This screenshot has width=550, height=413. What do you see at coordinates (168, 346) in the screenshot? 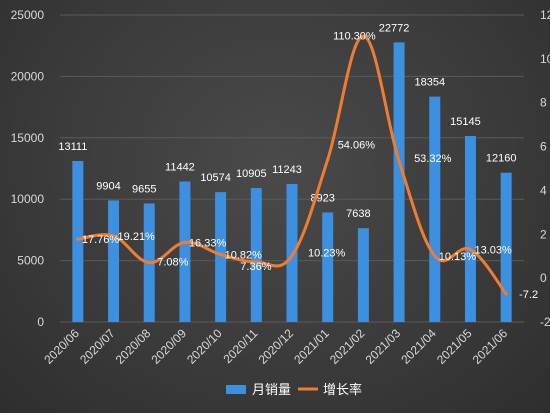
I see `x-axis-tick-label: 2020/09` at bounding box center [168, 346].